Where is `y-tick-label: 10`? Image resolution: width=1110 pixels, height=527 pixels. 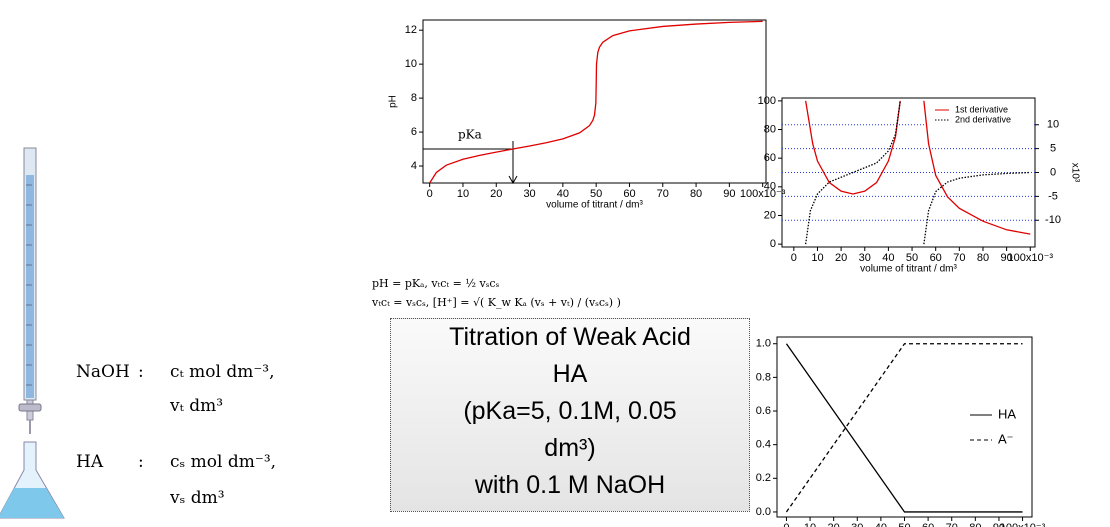
y-tick-label: 10 is located at coordinates (411, 64).